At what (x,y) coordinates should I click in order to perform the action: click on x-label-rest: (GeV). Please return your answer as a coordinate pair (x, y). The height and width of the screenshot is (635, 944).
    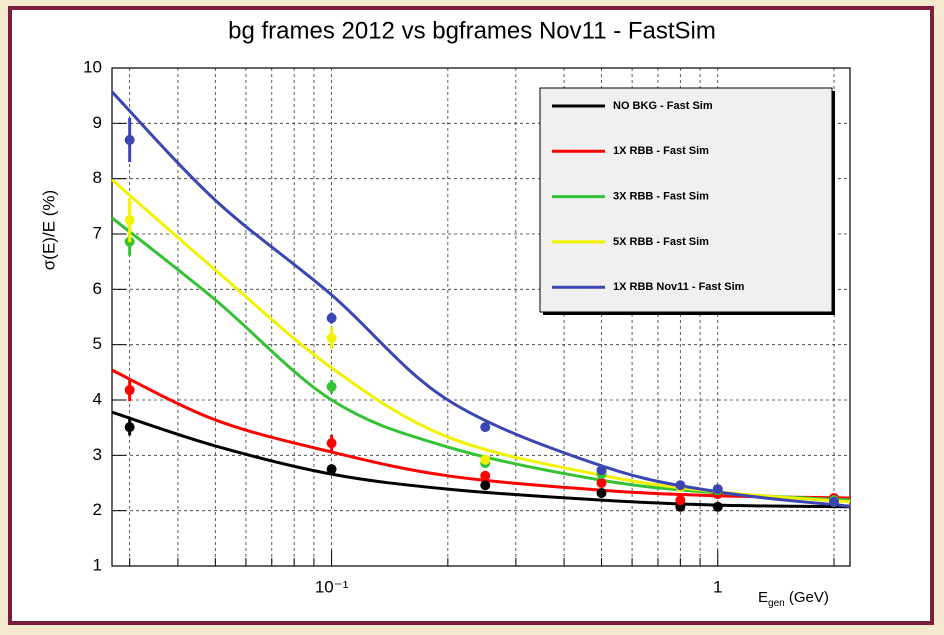
    Looking at the image, I should click on (807, 597).